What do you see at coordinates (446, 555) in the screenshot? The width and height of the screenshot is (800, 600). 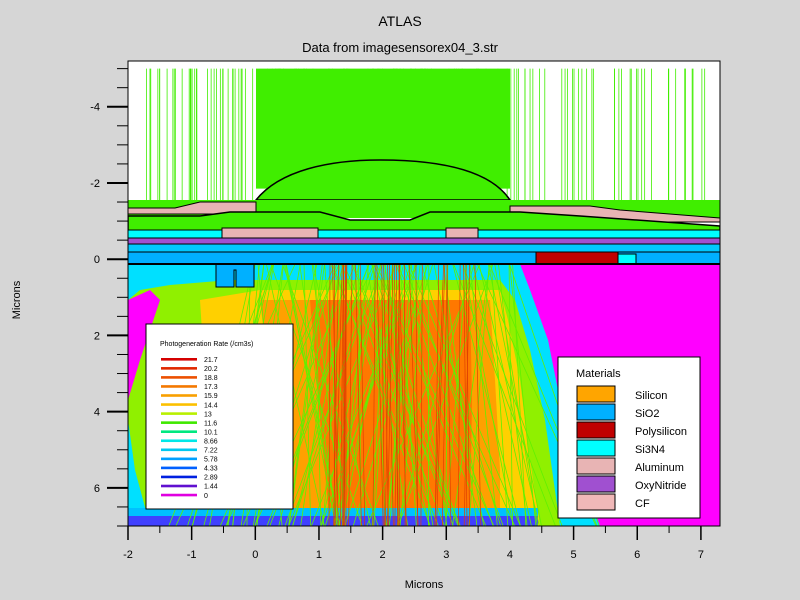 I see `x-tick-label: 3` at bounding box center [446, 555].